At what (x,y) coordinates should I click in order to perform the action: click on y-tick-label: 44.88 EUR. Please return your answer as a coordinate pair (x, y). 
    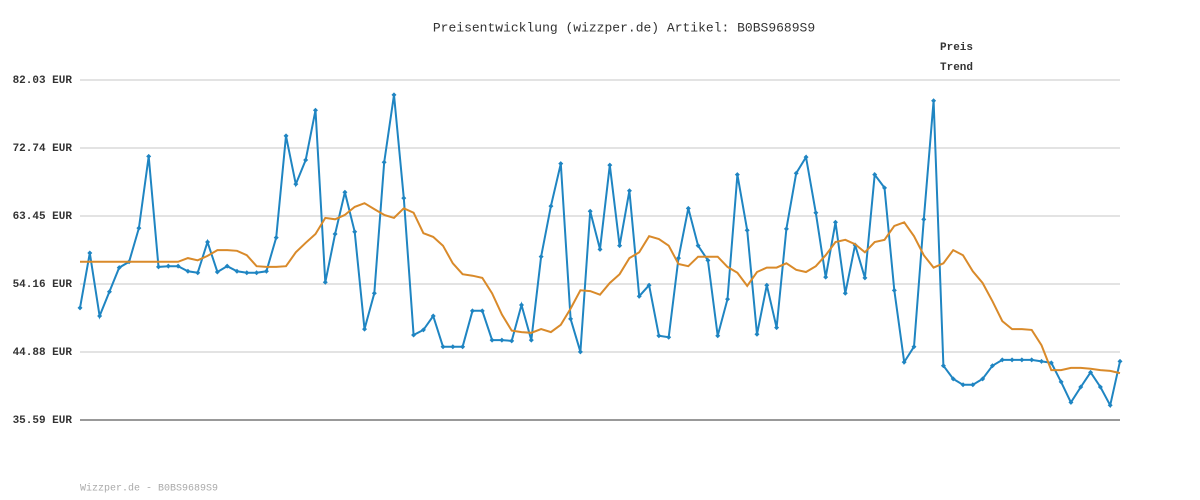
    Looking at the image, I should click on (43, 353).